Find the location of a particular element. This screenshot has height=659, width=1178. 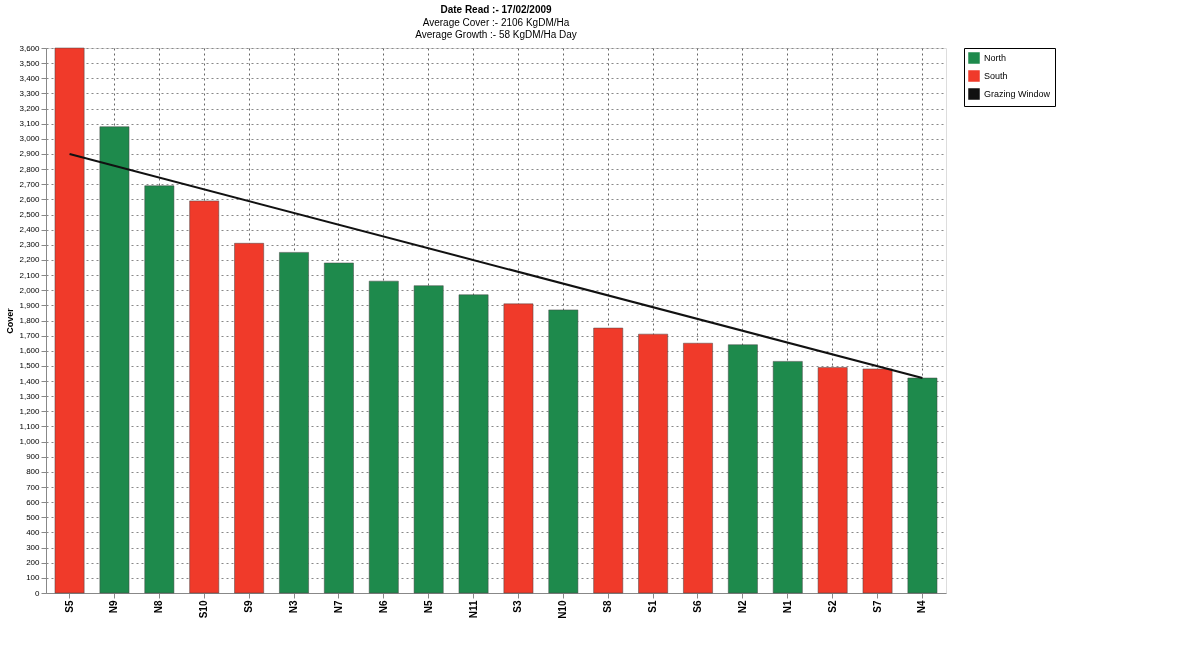

x-tick-label: N4 is located at coordinates (922, 607).